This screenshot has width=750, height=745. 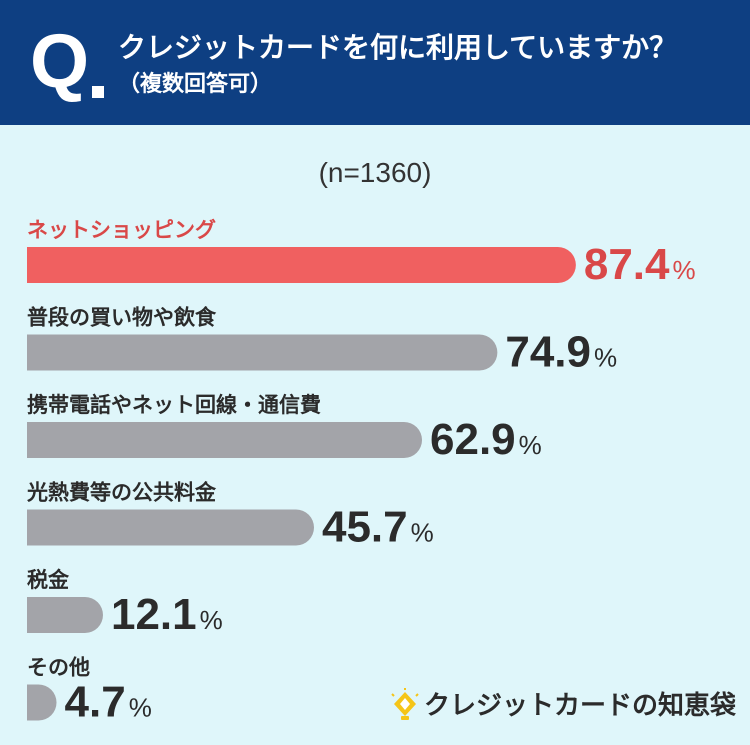 I want to click on category-label: 税金, so click(x=48, y=580).